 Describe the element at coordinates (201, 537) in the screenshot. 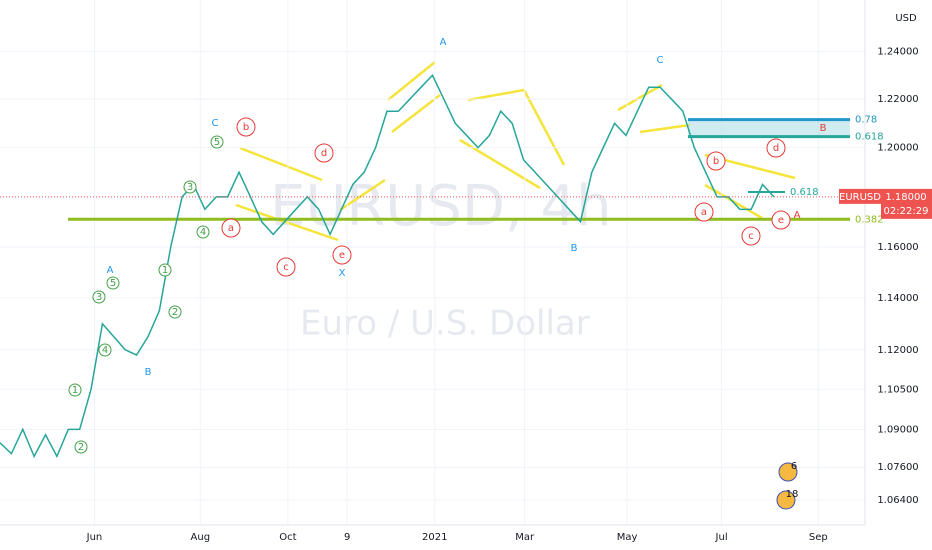

I see `x-tick-label: Aug` at that location.